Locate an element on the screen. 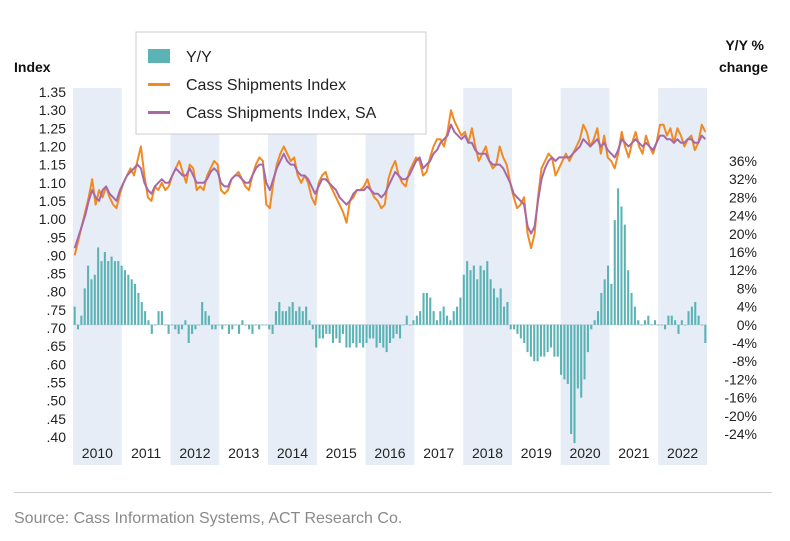 The width and height of the screenshot is (790, 541). right-axis-title-line1: Y/Y % is located at coordinates (744, 45).